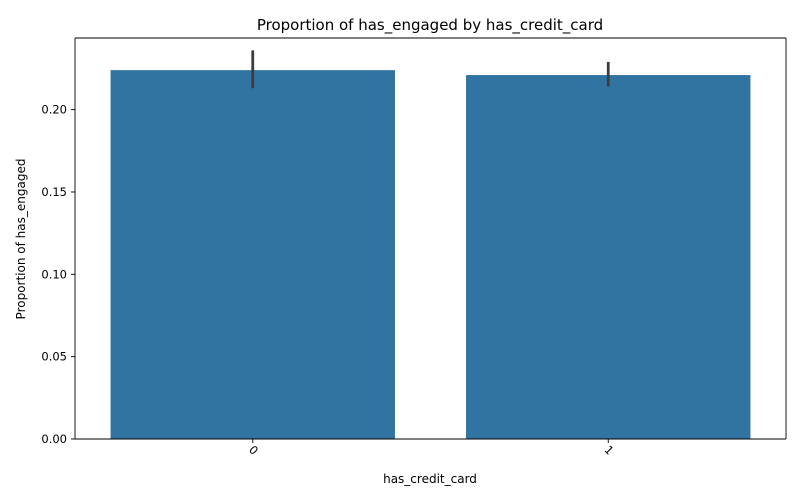 This screenshot has height=500, width=800. Describe the element at coordinates (54, 357) in the screenshot. I see `y-tick-label-1: 0.05` at that location.